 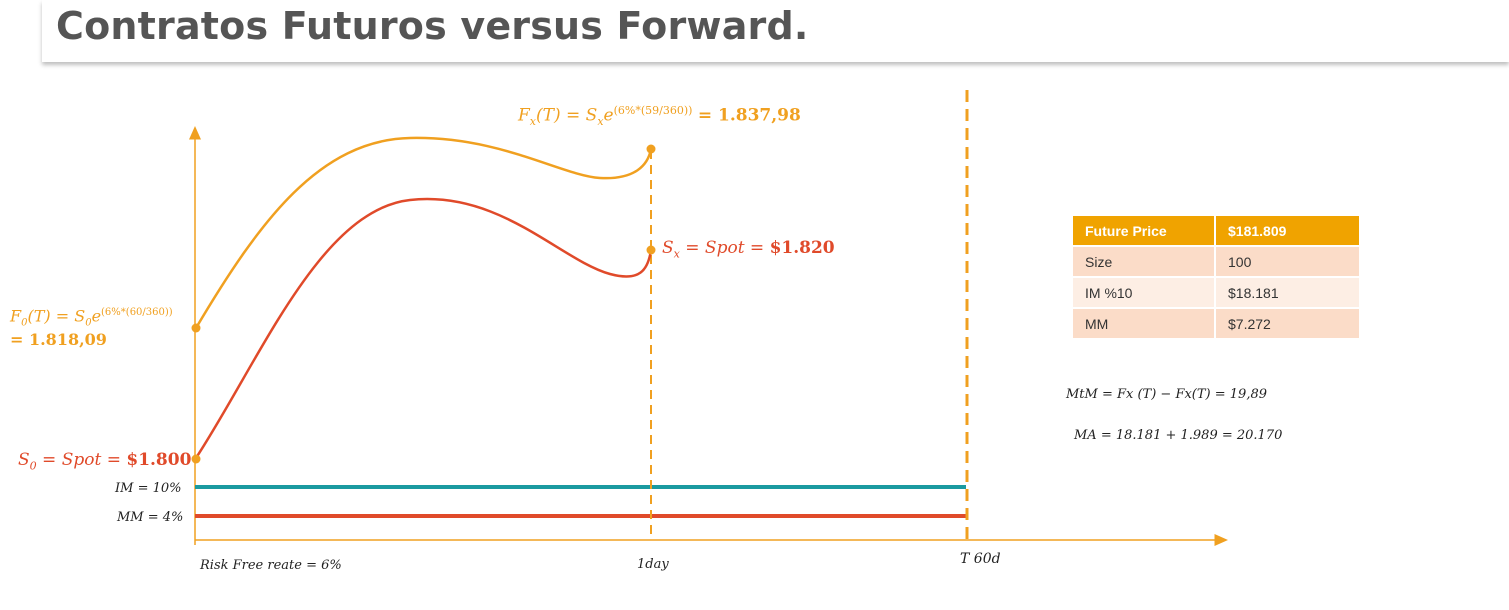 I want to click on table-cell: $7.272, so click(x=1288, y=324).